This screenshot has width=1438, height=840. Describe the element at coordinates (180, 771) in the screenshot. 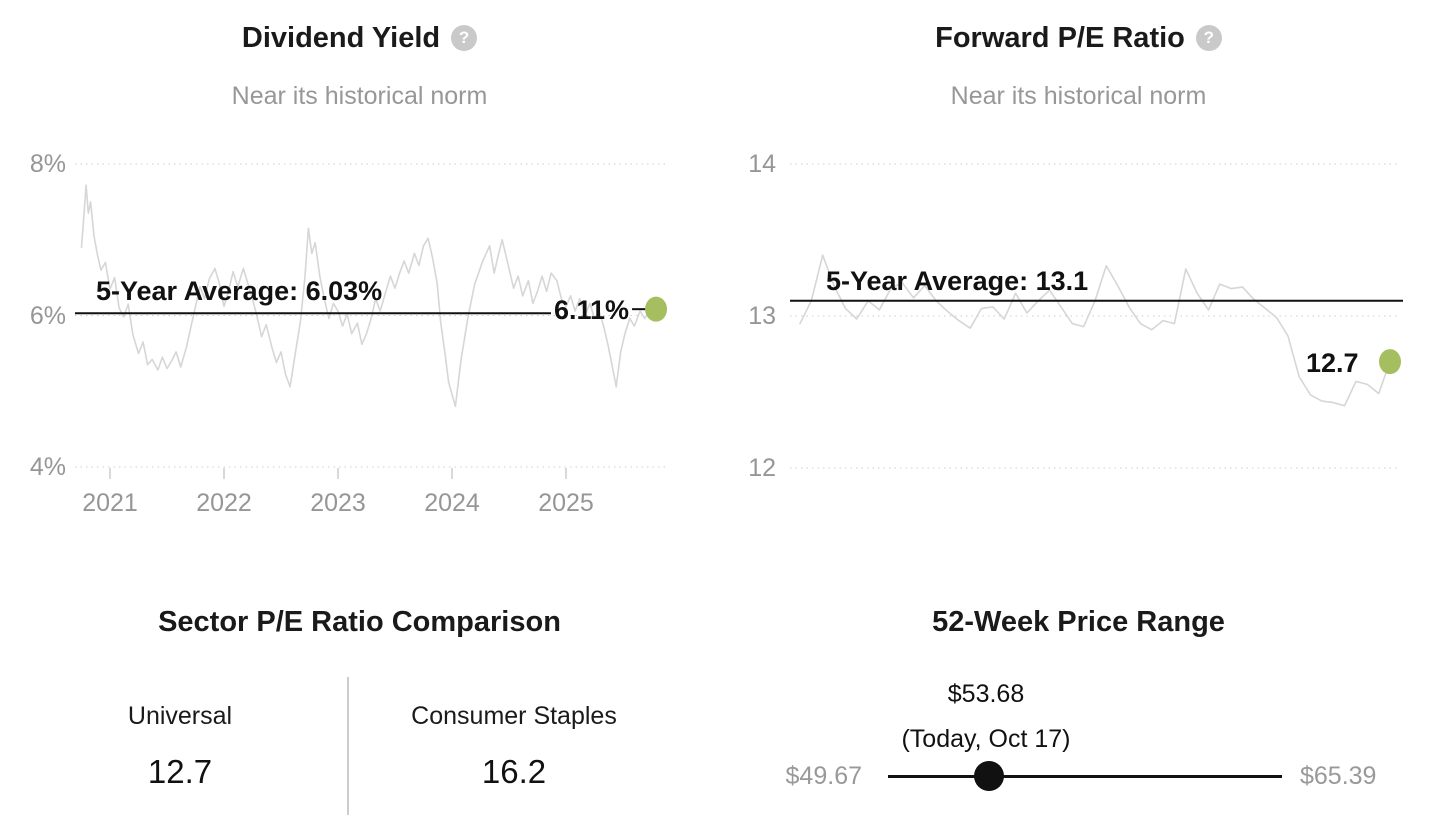

I see `comparison-value-universal: 12.7` at that location.